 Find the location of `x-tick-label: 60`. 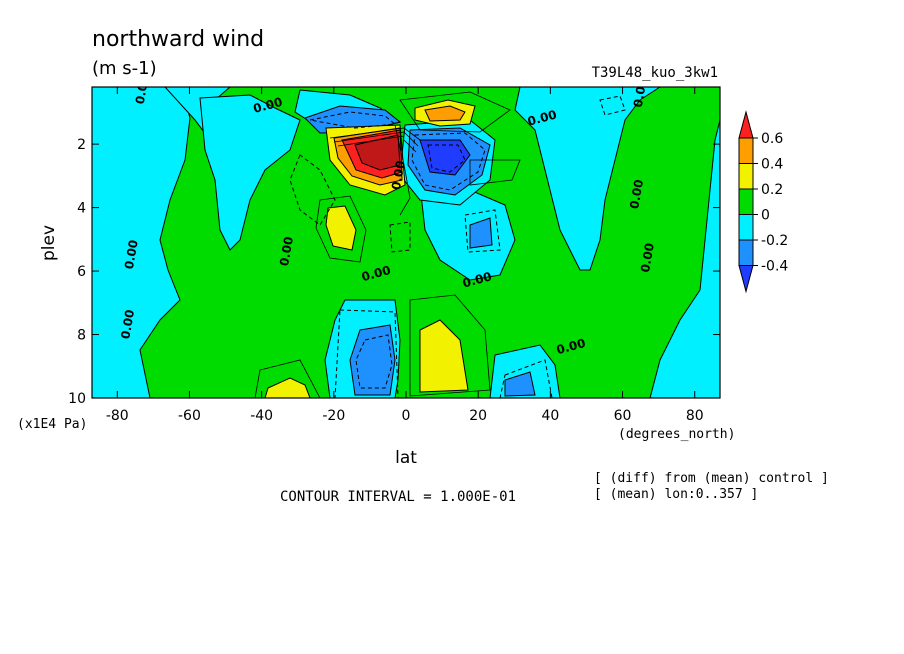

x-tick-label: 60 is located at coordinates (623, 416).